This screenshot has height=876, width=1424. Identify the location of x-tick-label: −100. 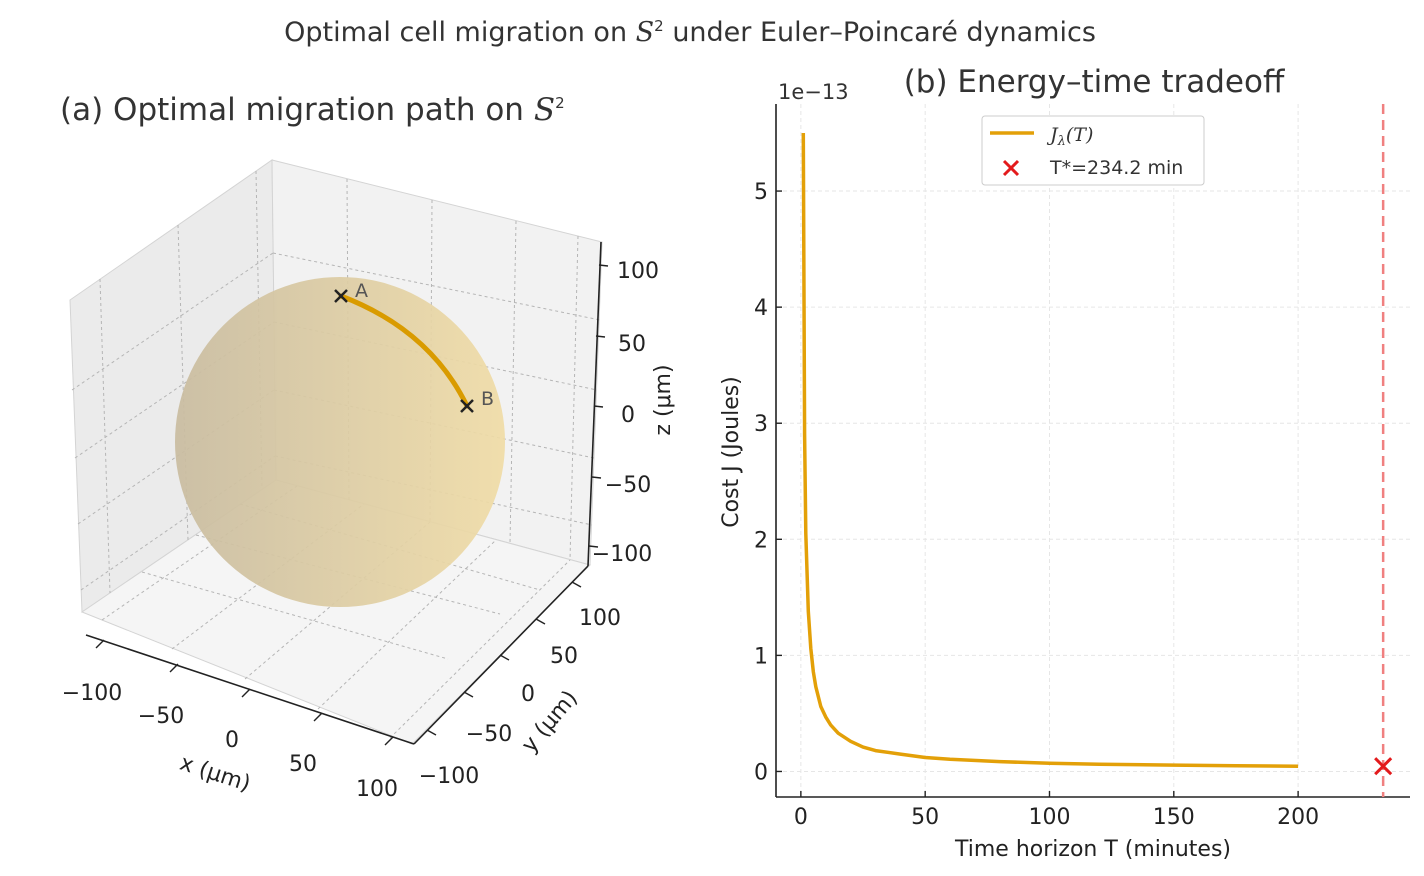
(92, 693).